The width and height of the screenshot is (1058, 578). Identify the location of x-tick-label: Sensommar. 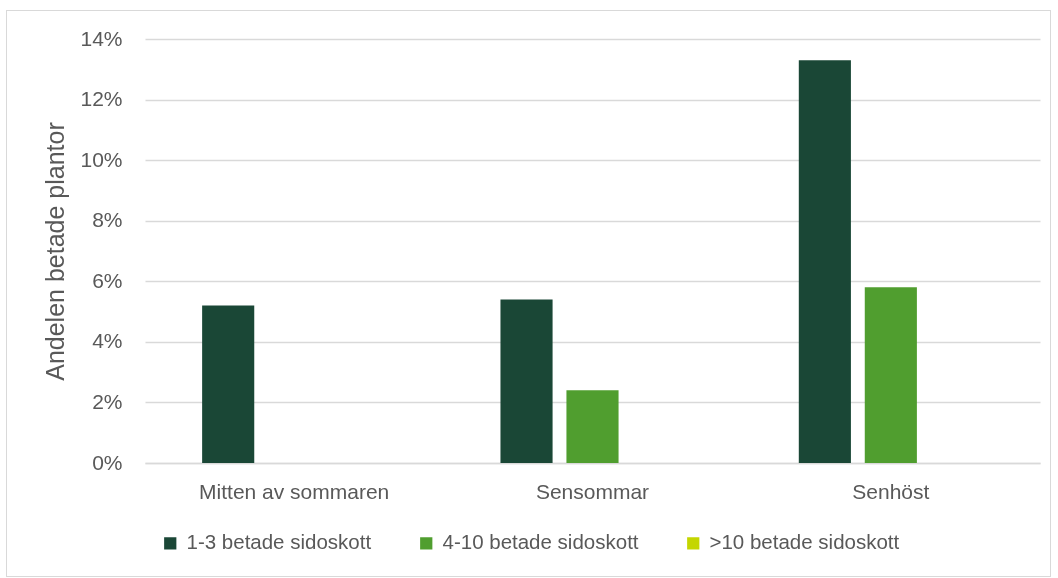
(592, 491).